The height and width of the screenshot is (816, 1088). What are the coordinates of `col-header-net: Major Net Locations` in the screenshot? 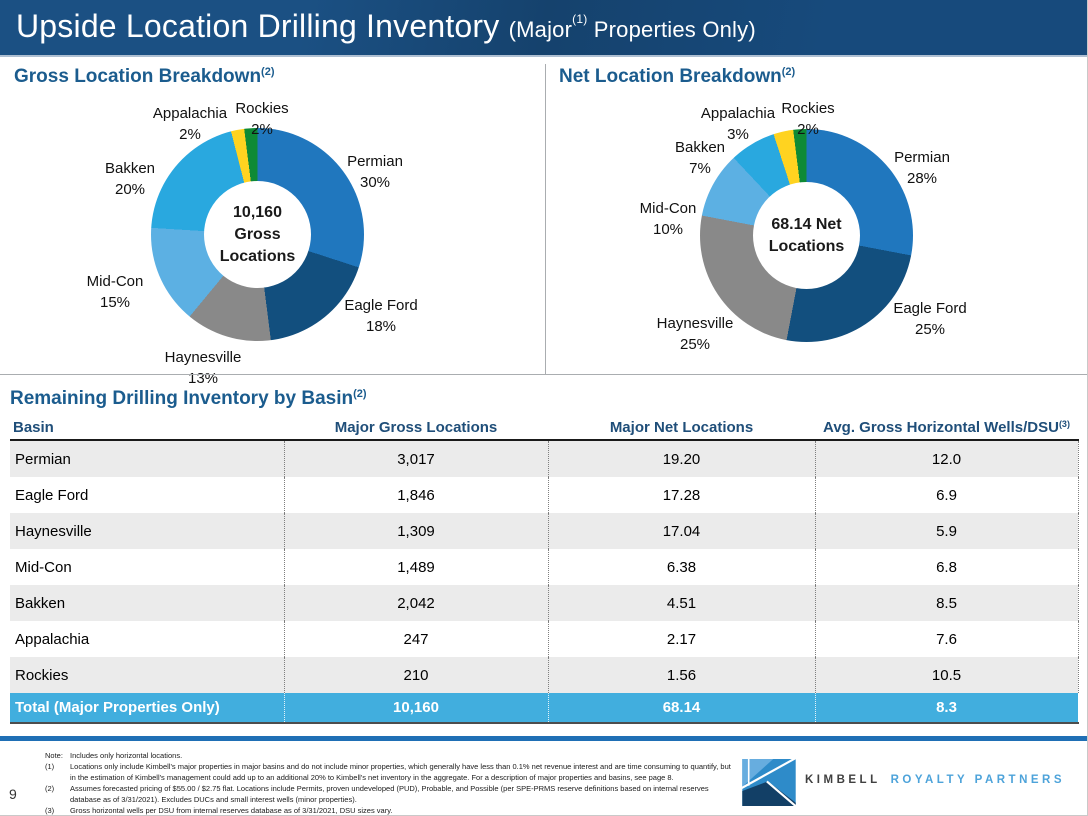 It's located at (681, 428).